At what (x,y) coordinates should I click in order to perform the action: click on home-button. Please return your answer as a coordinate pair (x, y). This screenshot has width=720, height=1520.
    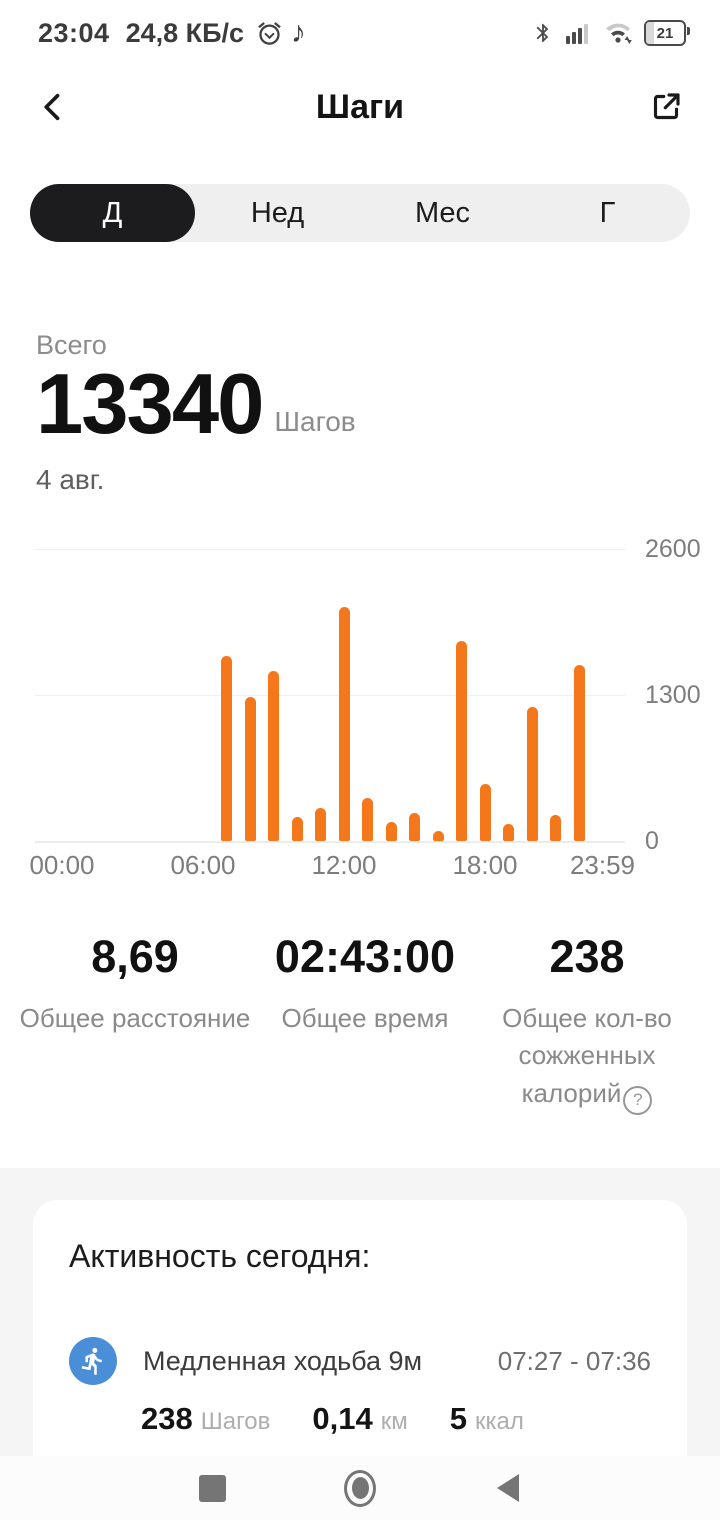
    Looking at the image, I should click on (360, 1488).